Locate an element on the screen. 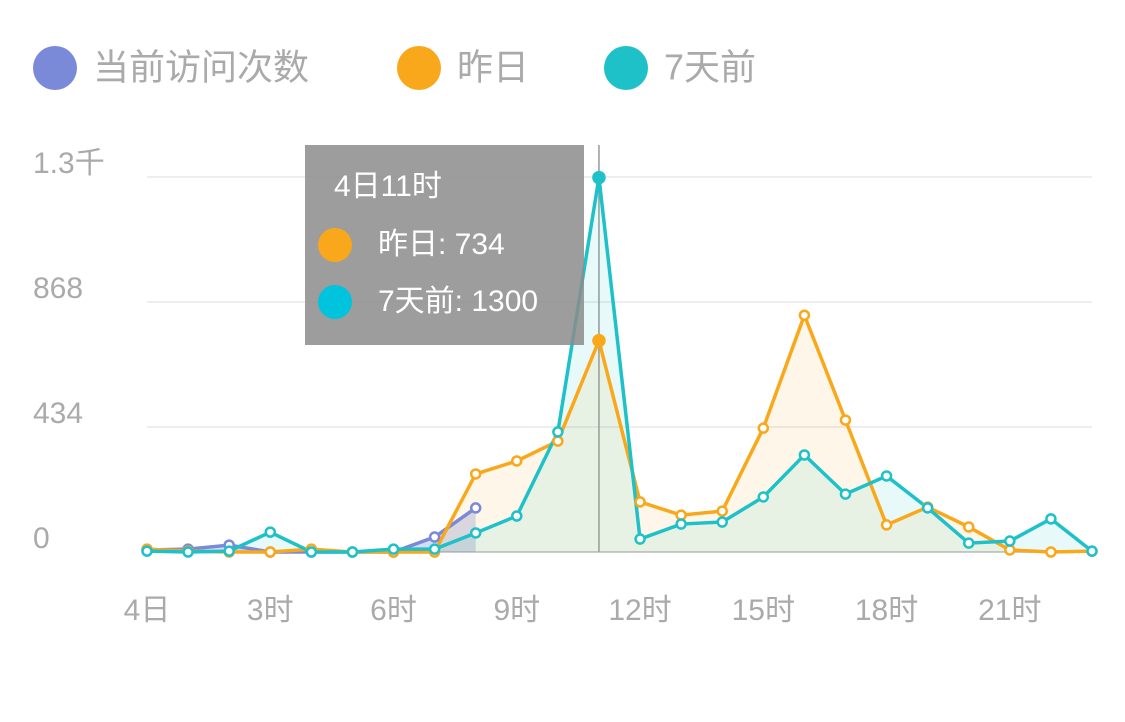 This screenshot has width=1125, height=722. tooltip-title: 4日11时 is located at coordinates (388, 186).